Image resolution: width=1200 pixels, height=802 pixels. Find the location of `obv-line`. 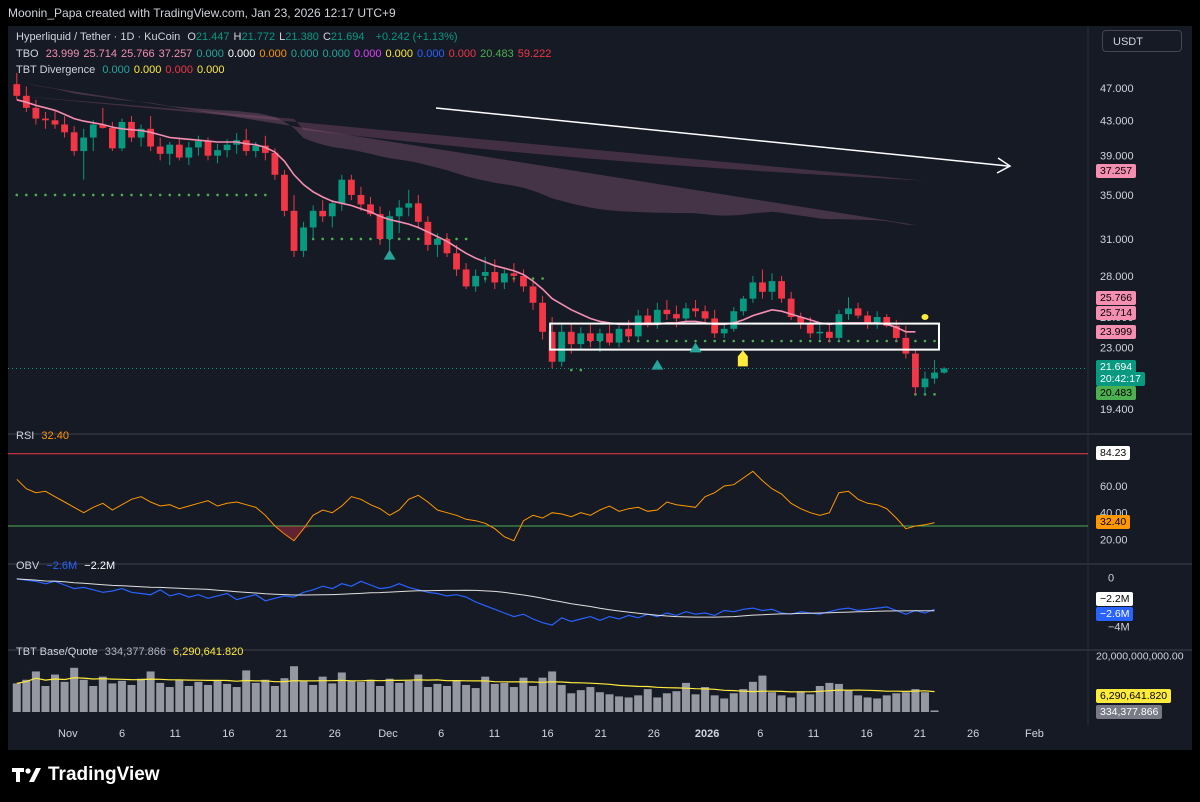

obv-line is located at coordinates (475, 602).